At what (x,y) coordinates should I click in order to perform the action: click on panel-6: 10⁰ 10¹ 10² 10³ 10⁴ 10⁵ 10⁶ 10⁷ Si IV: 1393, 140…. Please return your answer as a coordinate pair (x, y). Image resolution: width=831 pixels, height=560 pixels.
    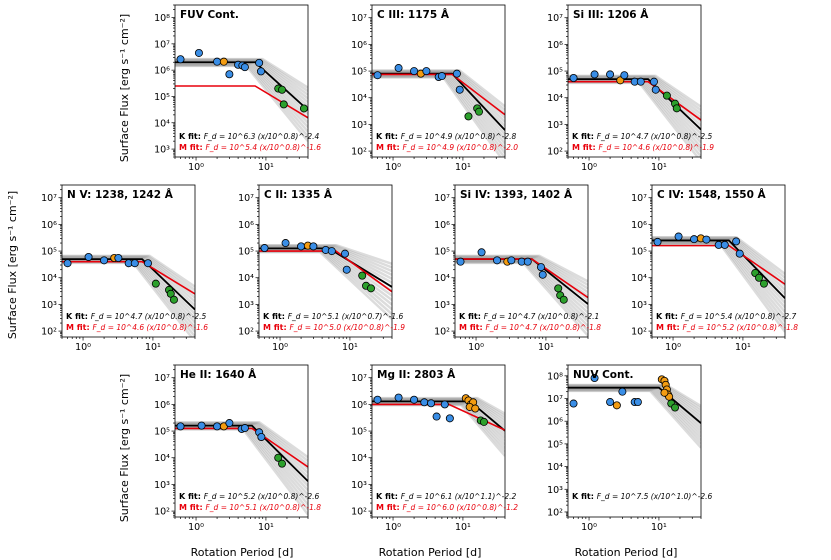
    Looking at the image, I should click on (517, 268).